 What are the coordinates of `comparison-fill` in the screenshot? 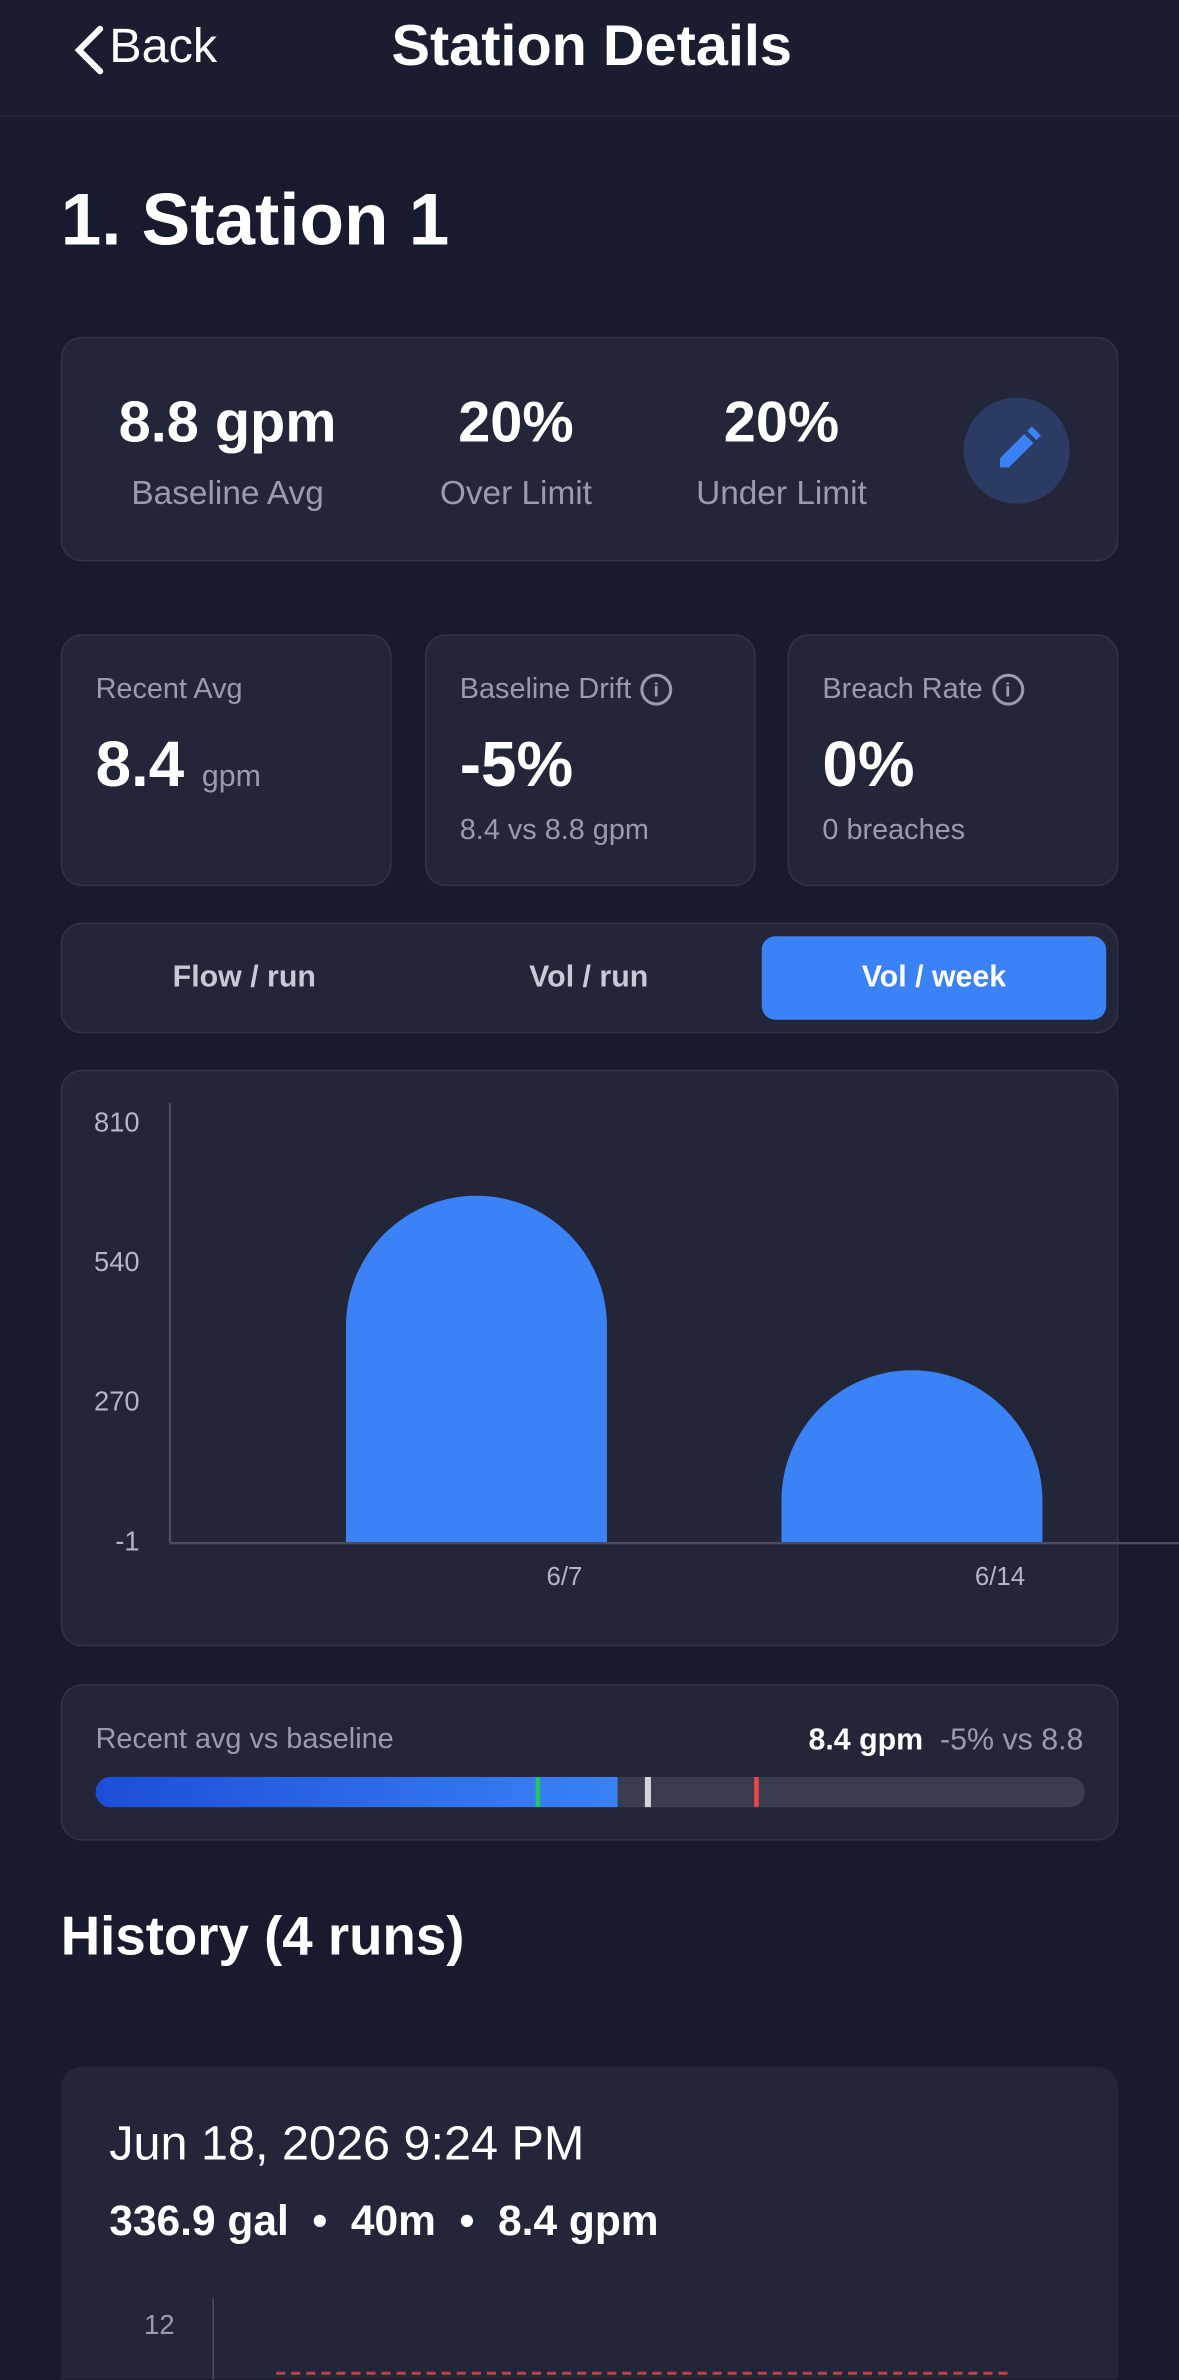 It's located at (356, 1792).